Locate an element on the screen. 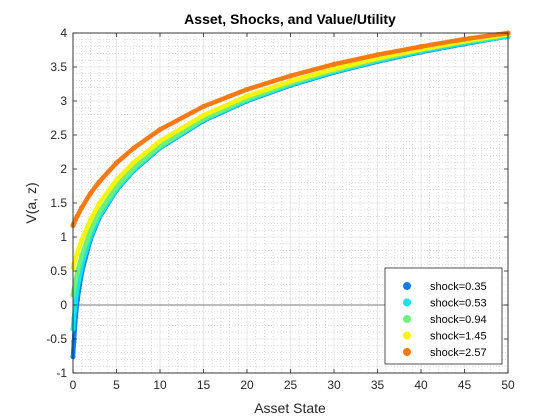 The image size is (560, 420). y-tick-label: 0 is located at coordinates (63, 305).